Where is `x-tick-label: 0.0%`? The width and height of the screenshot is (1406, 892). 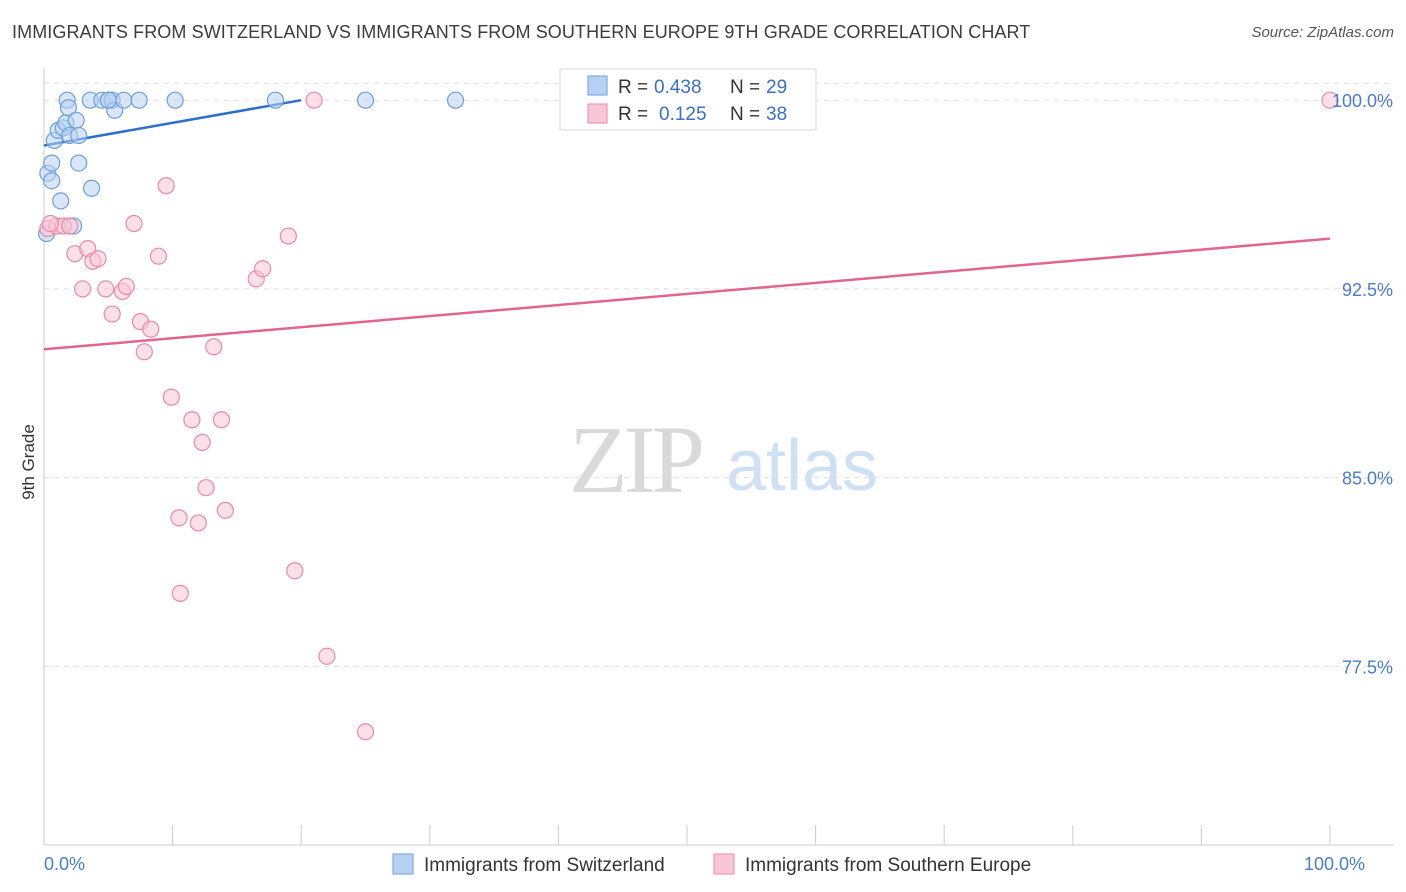
x-tick-label: 0.0% is located at coordinates (64, 864).